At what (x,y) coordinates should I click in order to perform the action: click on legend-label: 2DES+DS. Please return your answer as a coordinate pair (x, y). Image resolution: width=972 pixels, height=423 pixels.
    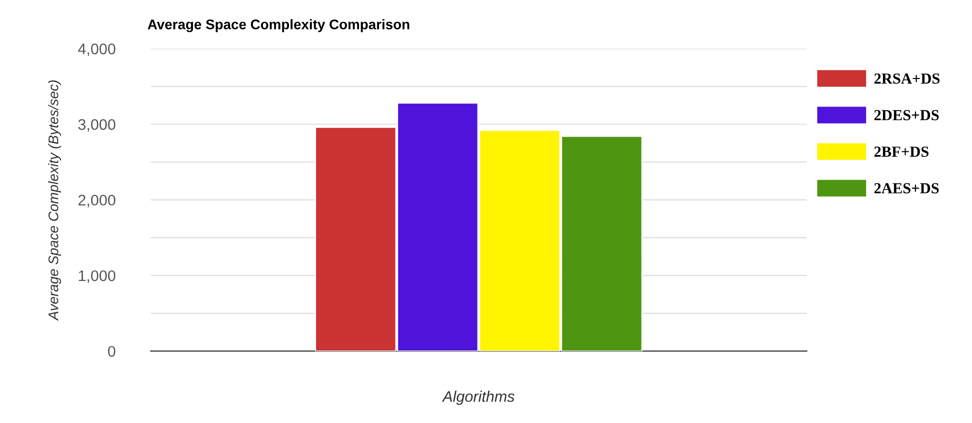
    Looking at the image, I should click on (906, 115).